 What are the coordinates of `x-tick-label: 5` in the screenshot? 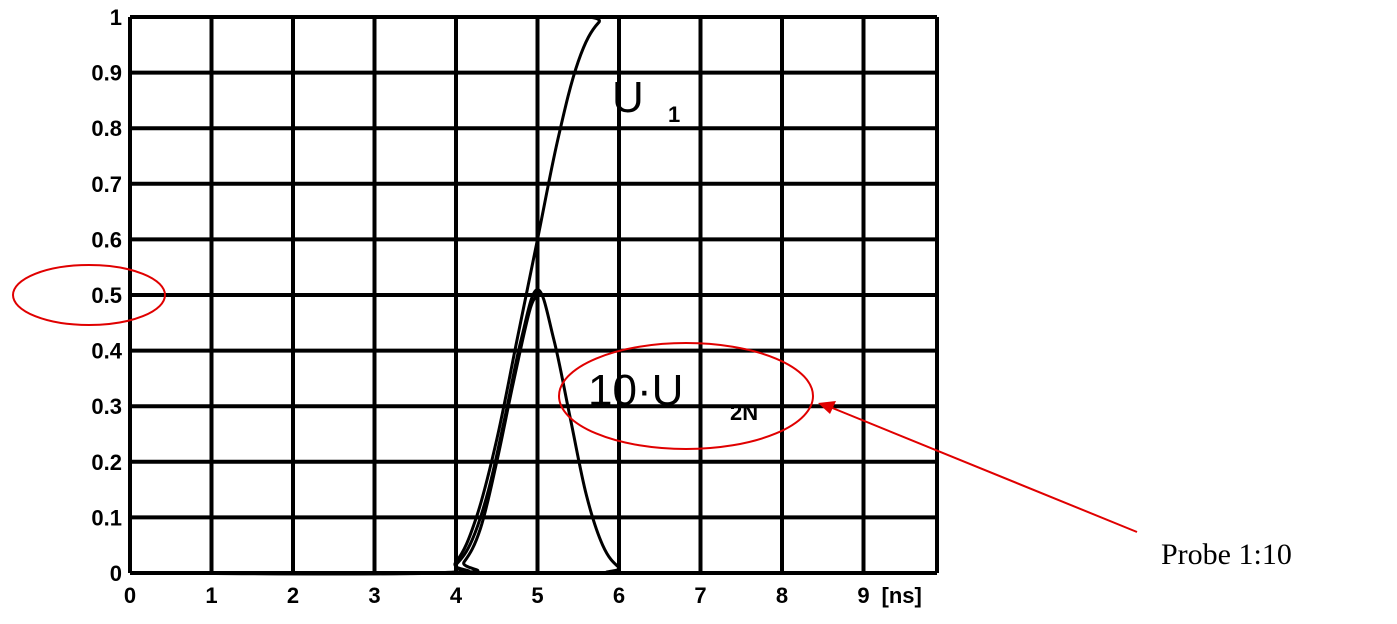 It's located at (537, 595).